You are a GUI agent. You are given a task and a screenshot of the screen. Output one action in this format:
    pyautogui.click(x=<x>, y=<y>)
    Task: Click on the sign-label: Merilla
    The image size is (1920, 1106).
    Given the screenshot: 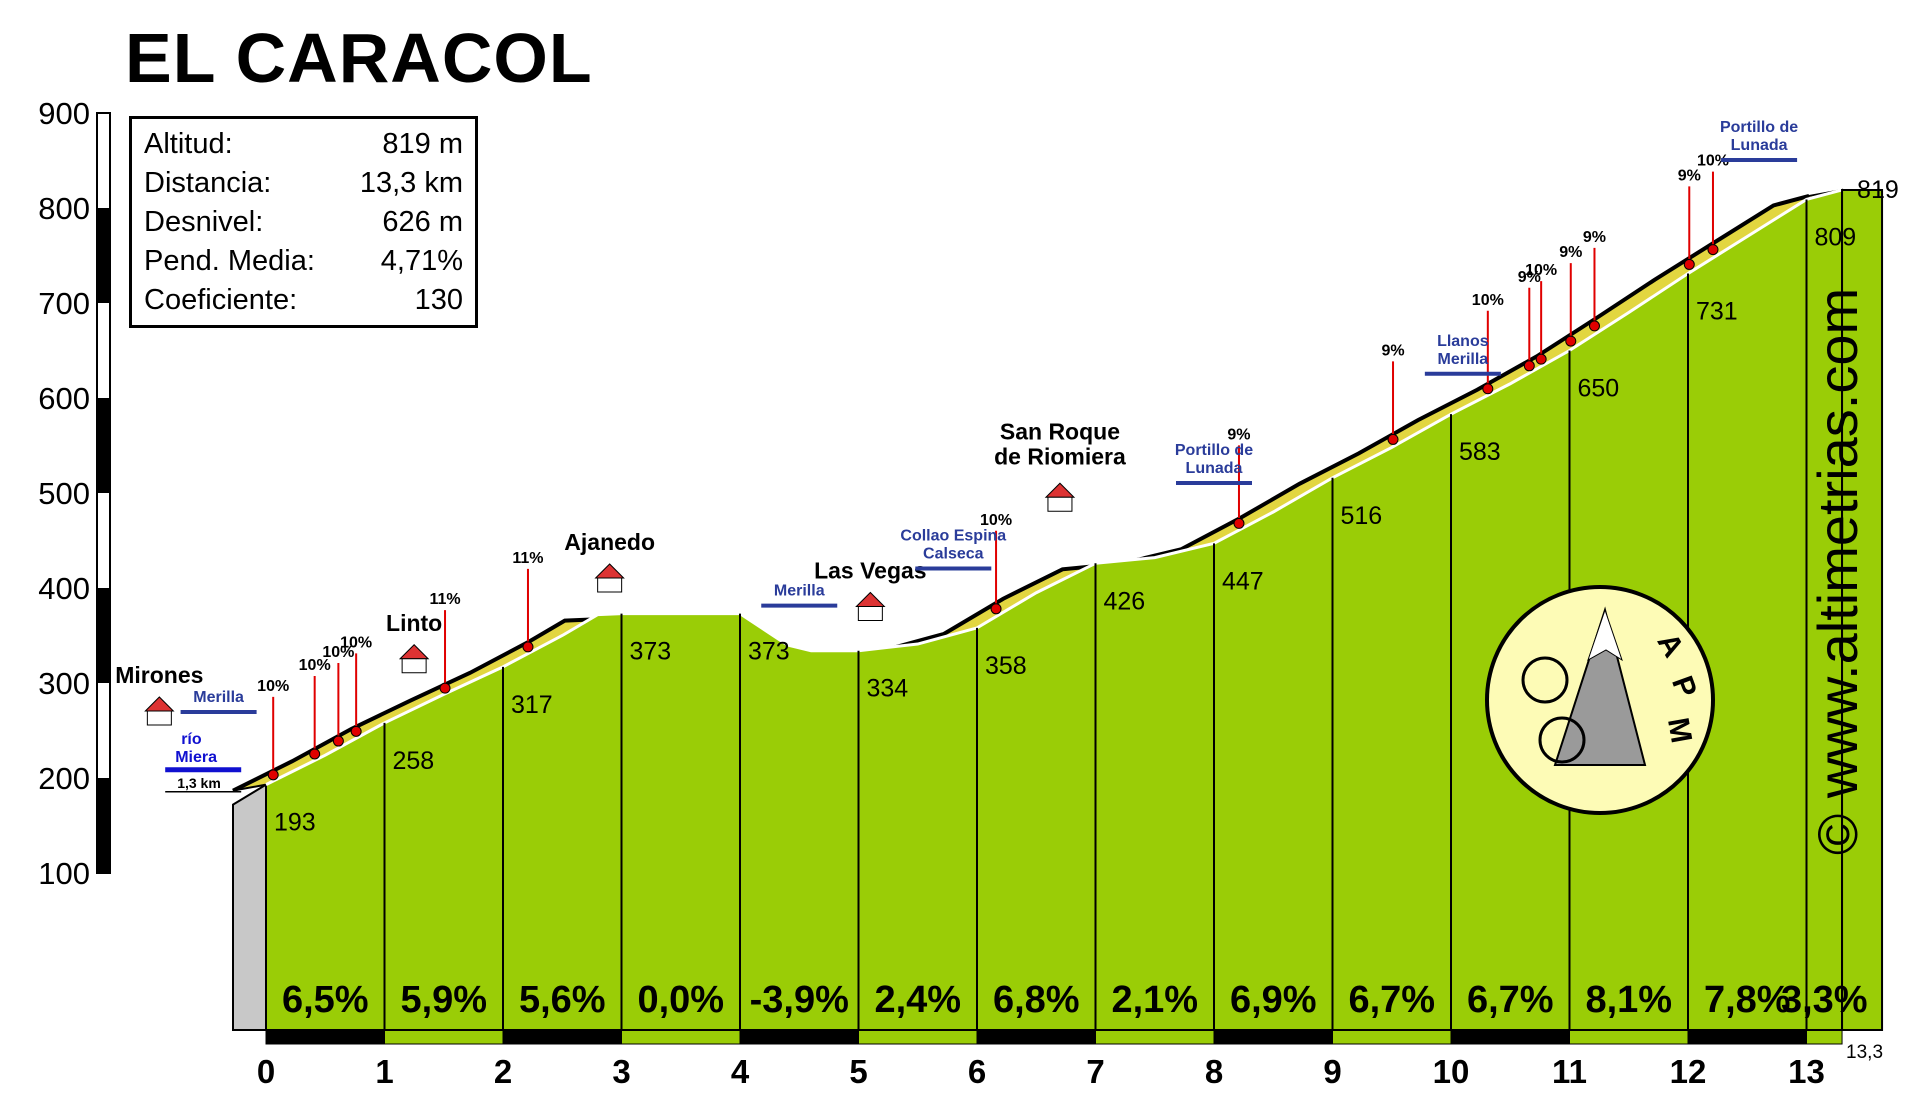 What is the action you would take?
    pyautogui.click(x=218, y=697)
    